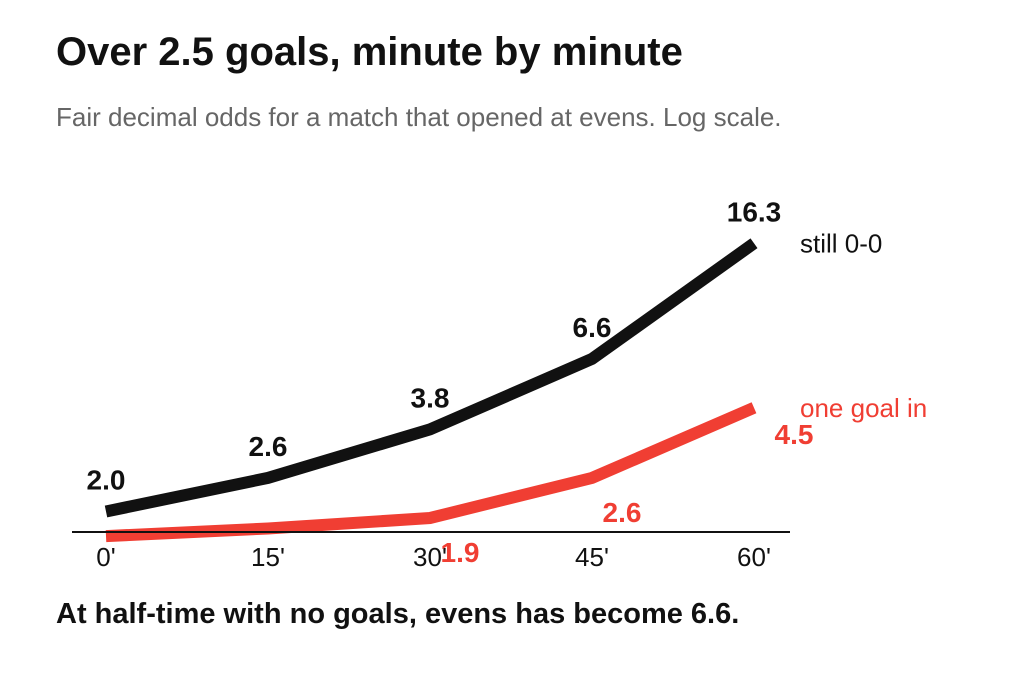 This screenshot has width=1024, height=682. Describe the element at coordinates (592, 557) in the screenshot. I see `x-tick-label: 45'` at that location.